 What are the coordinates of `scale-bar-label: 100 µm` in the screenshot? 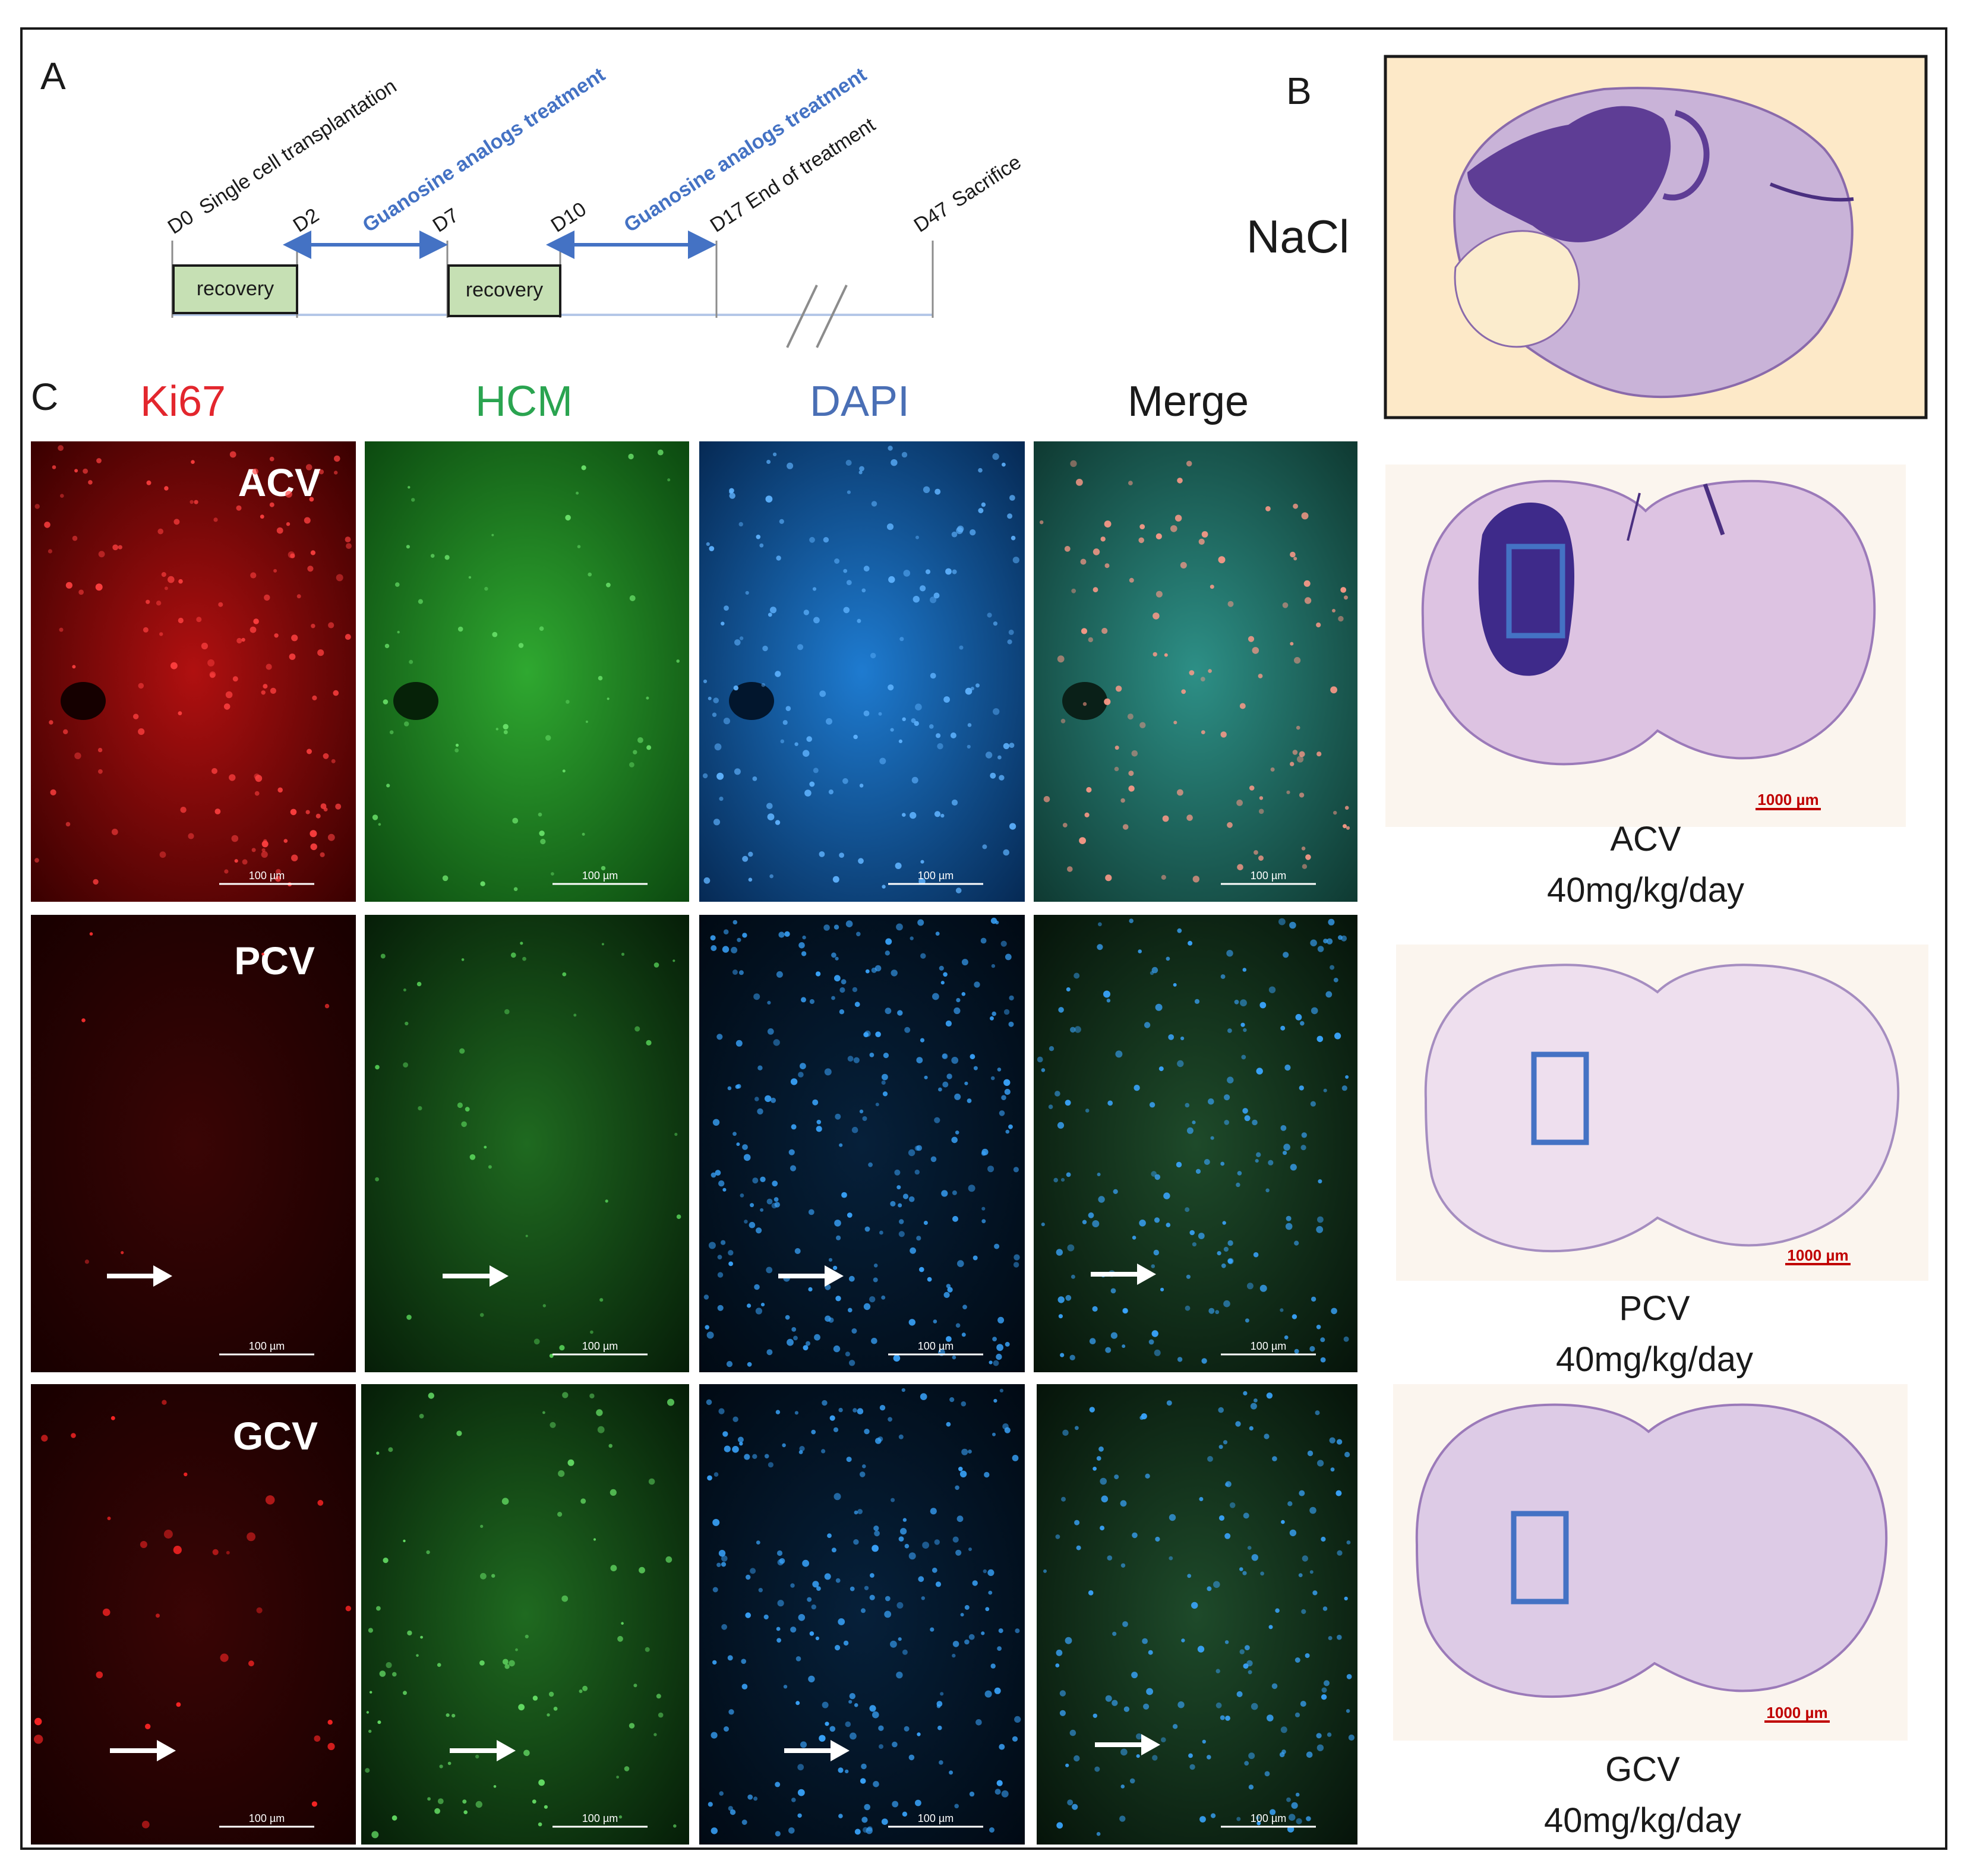 It's located at (267, 876).